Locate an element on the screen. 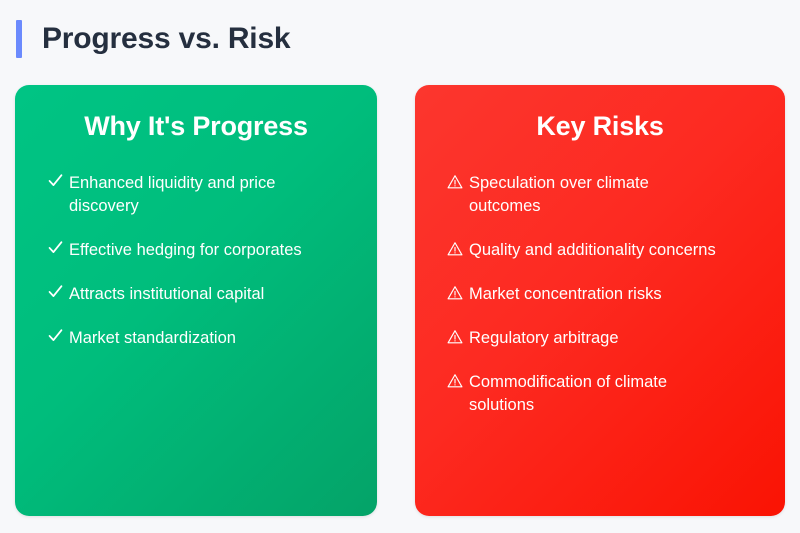 This screenshot has height=533, width=800. list-item: Enhanced liquidity and price discovery is located at coordinates (201, 195).